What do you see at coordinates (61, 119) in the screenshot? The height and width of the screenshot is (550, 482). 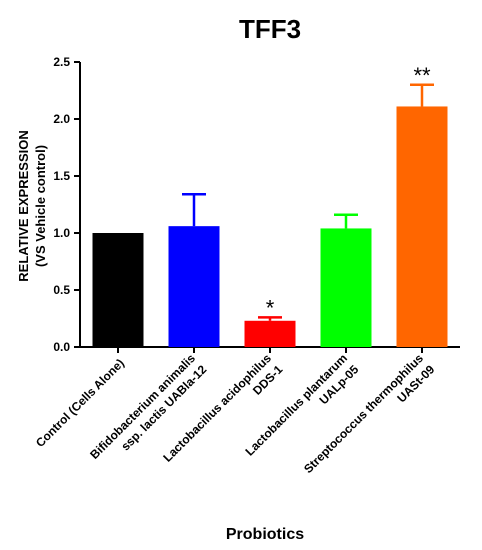 I see `y-tick-label: 2.0` at bounding box center [61, 119].